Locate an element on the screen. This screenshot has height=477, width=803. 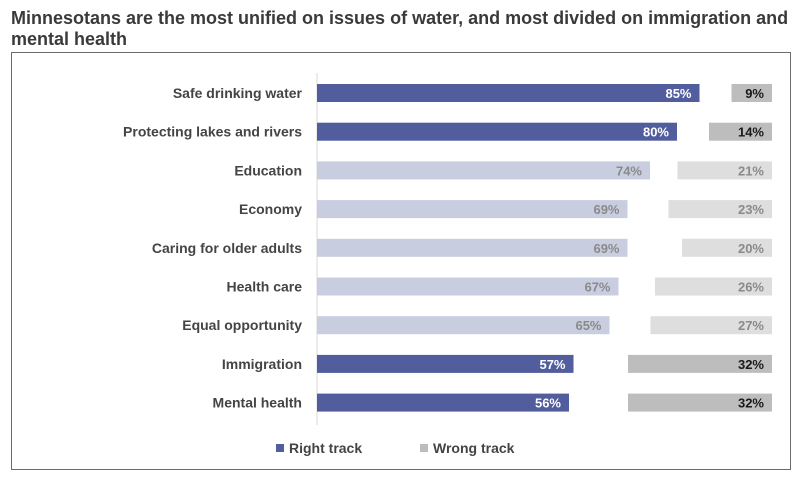
category-label: Equal opportunity is located at coordinates (242, 325).